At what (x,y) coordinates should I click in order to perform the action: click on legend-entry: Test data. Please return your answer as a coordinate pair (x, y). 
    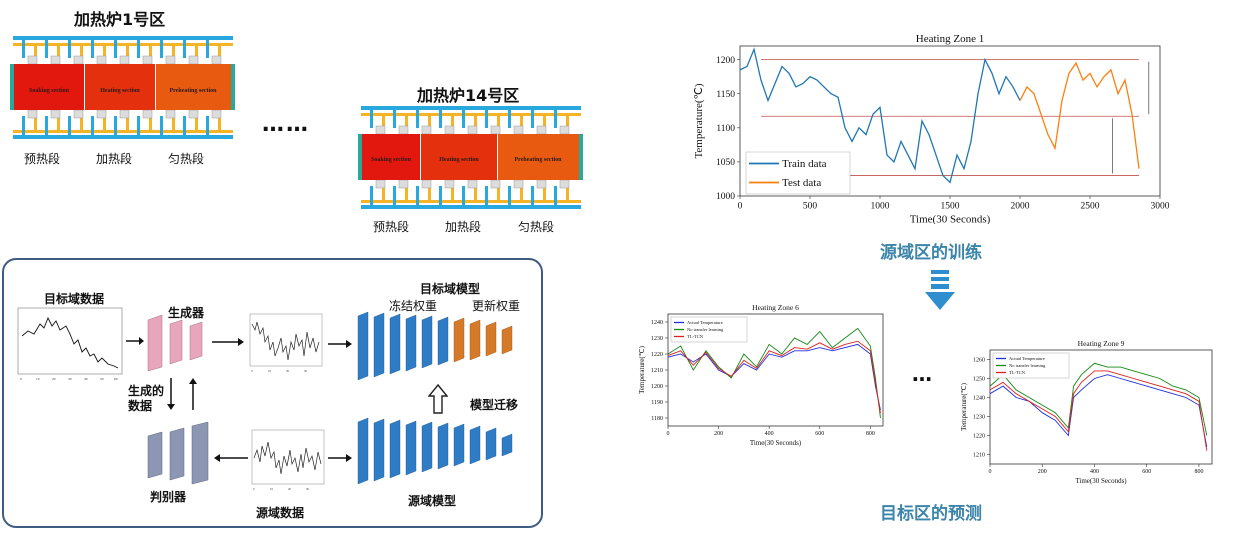
    Looking at the image, I should click on (801, 183).